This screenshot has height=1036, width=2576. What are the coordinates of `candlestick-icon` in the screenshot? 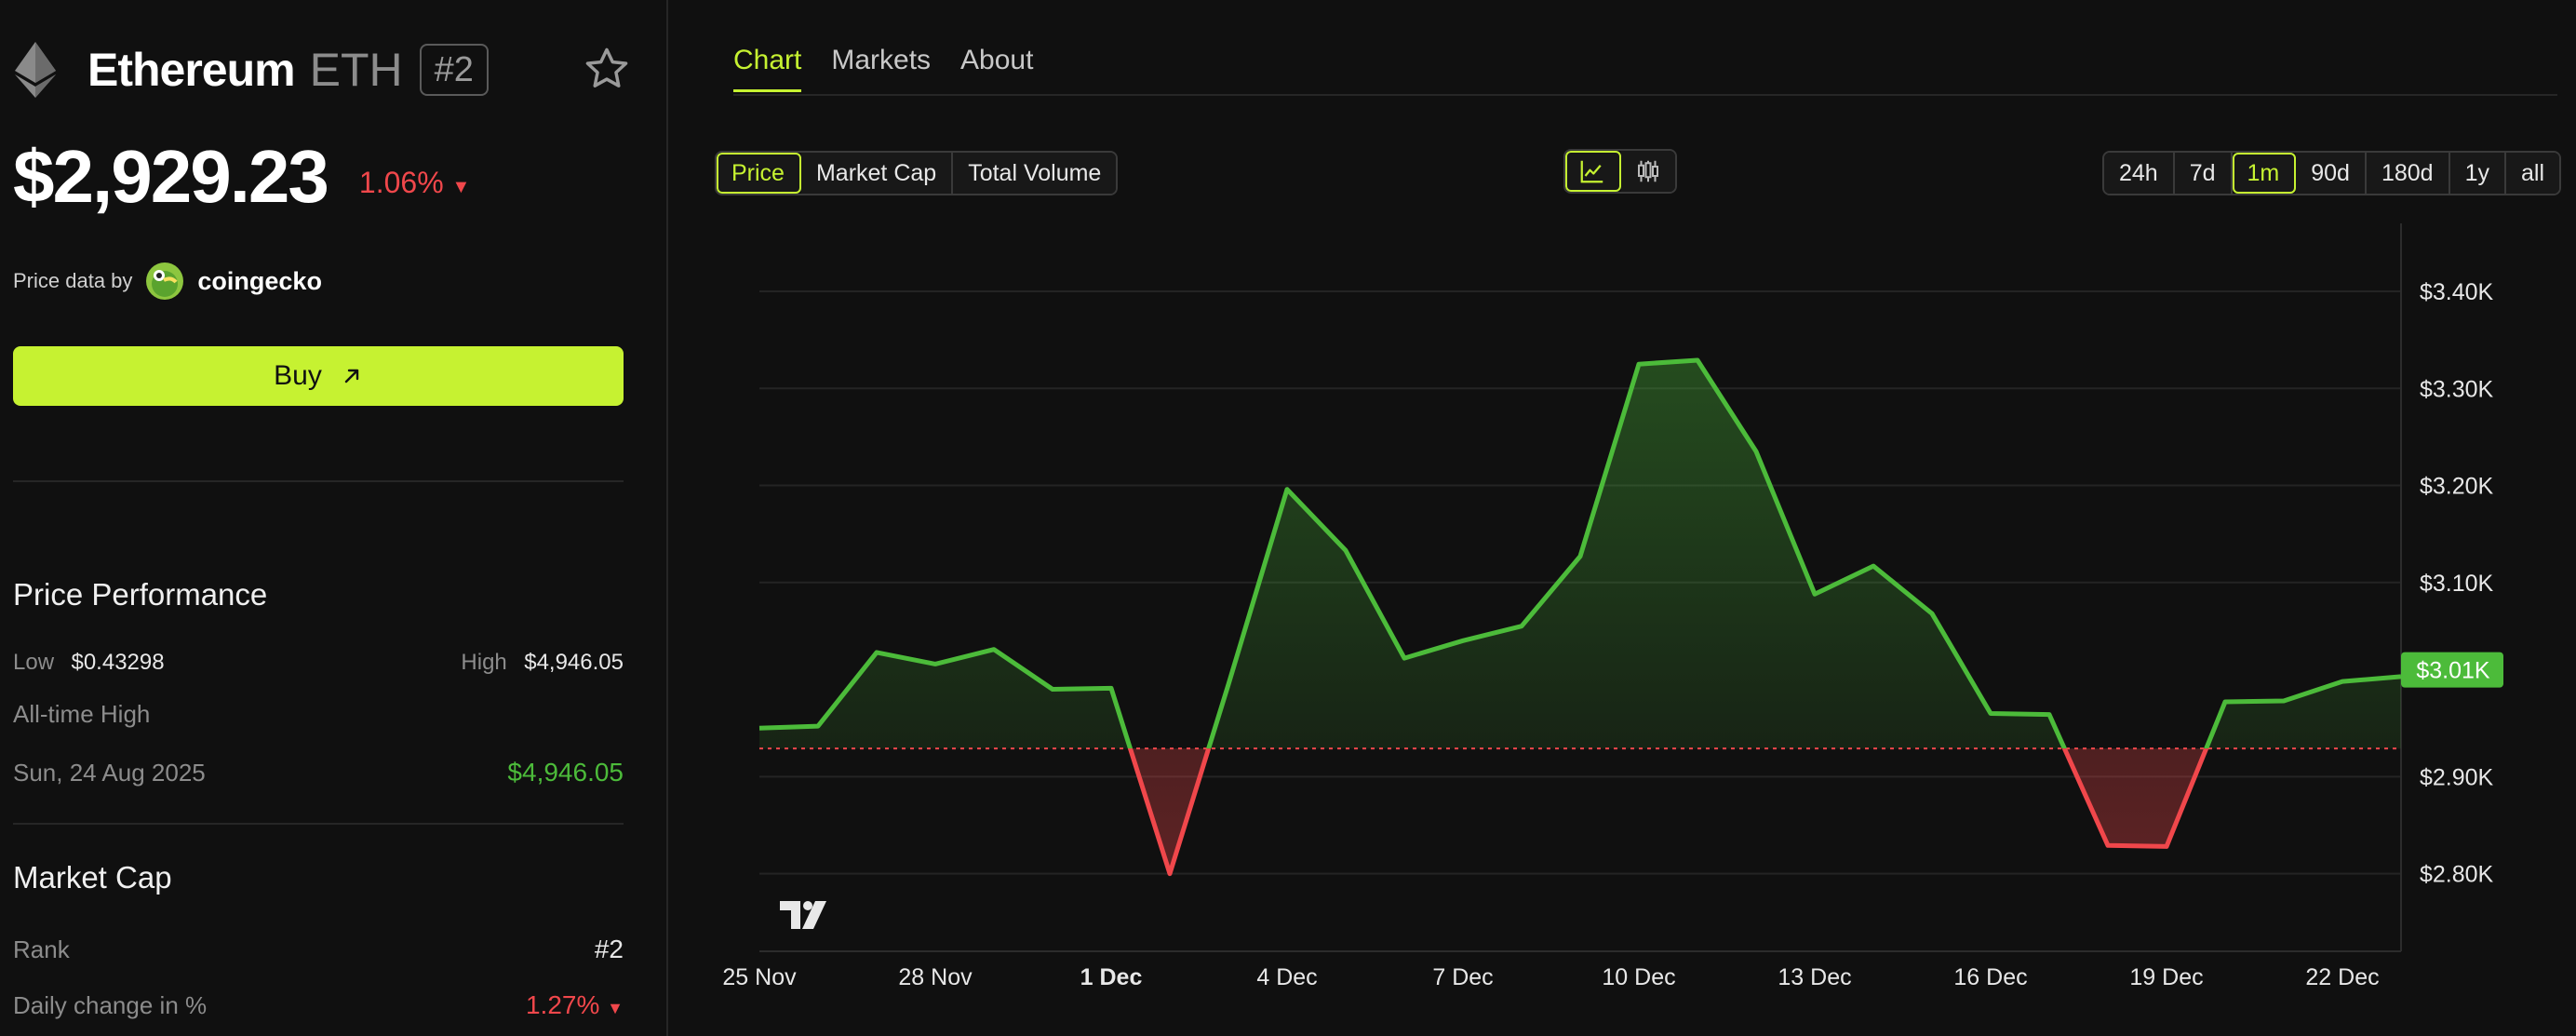 It's located at (1648, 171).